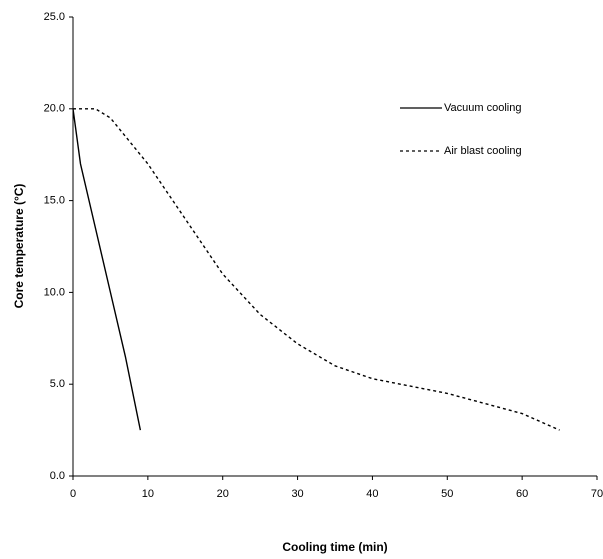  Describe the element at coordinates (483, 151) in the screenshot. I see `legend-label: Air blast cooling` at that location.